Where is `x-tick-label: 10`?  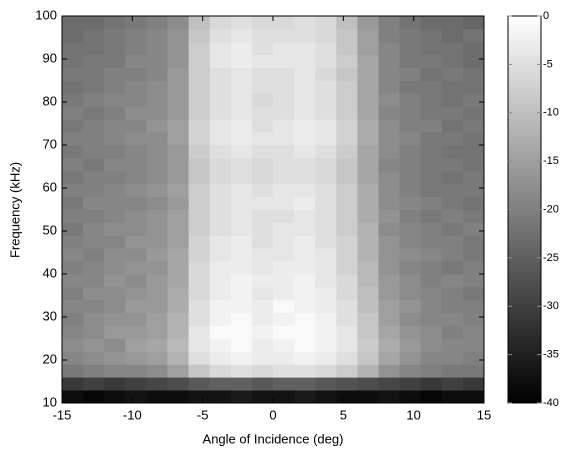
x-tick-label: 10 is located at coordinates (413, 414).